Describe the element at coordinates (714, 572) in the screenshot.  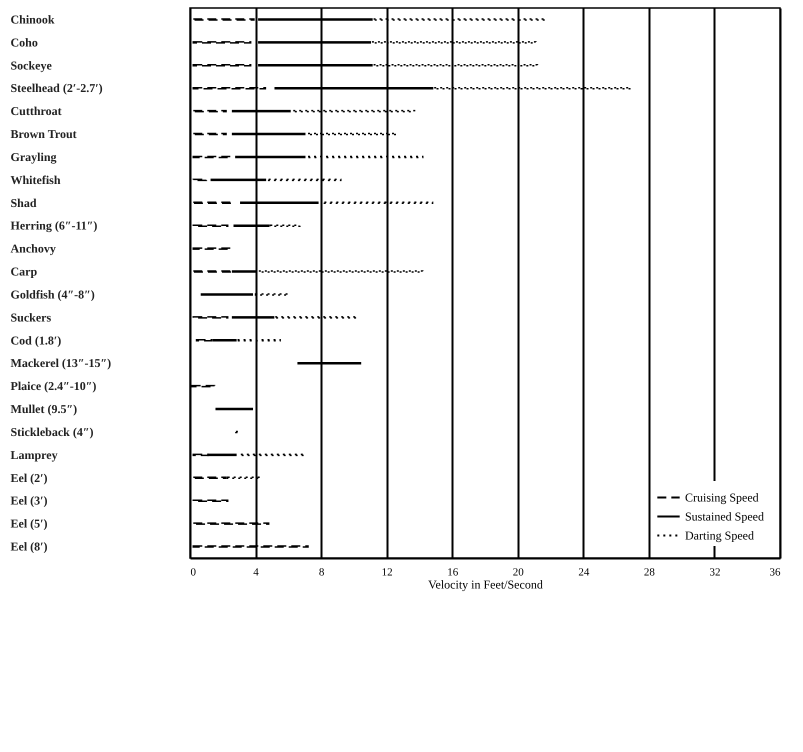
I see `x-tick-label: 32` at that location.